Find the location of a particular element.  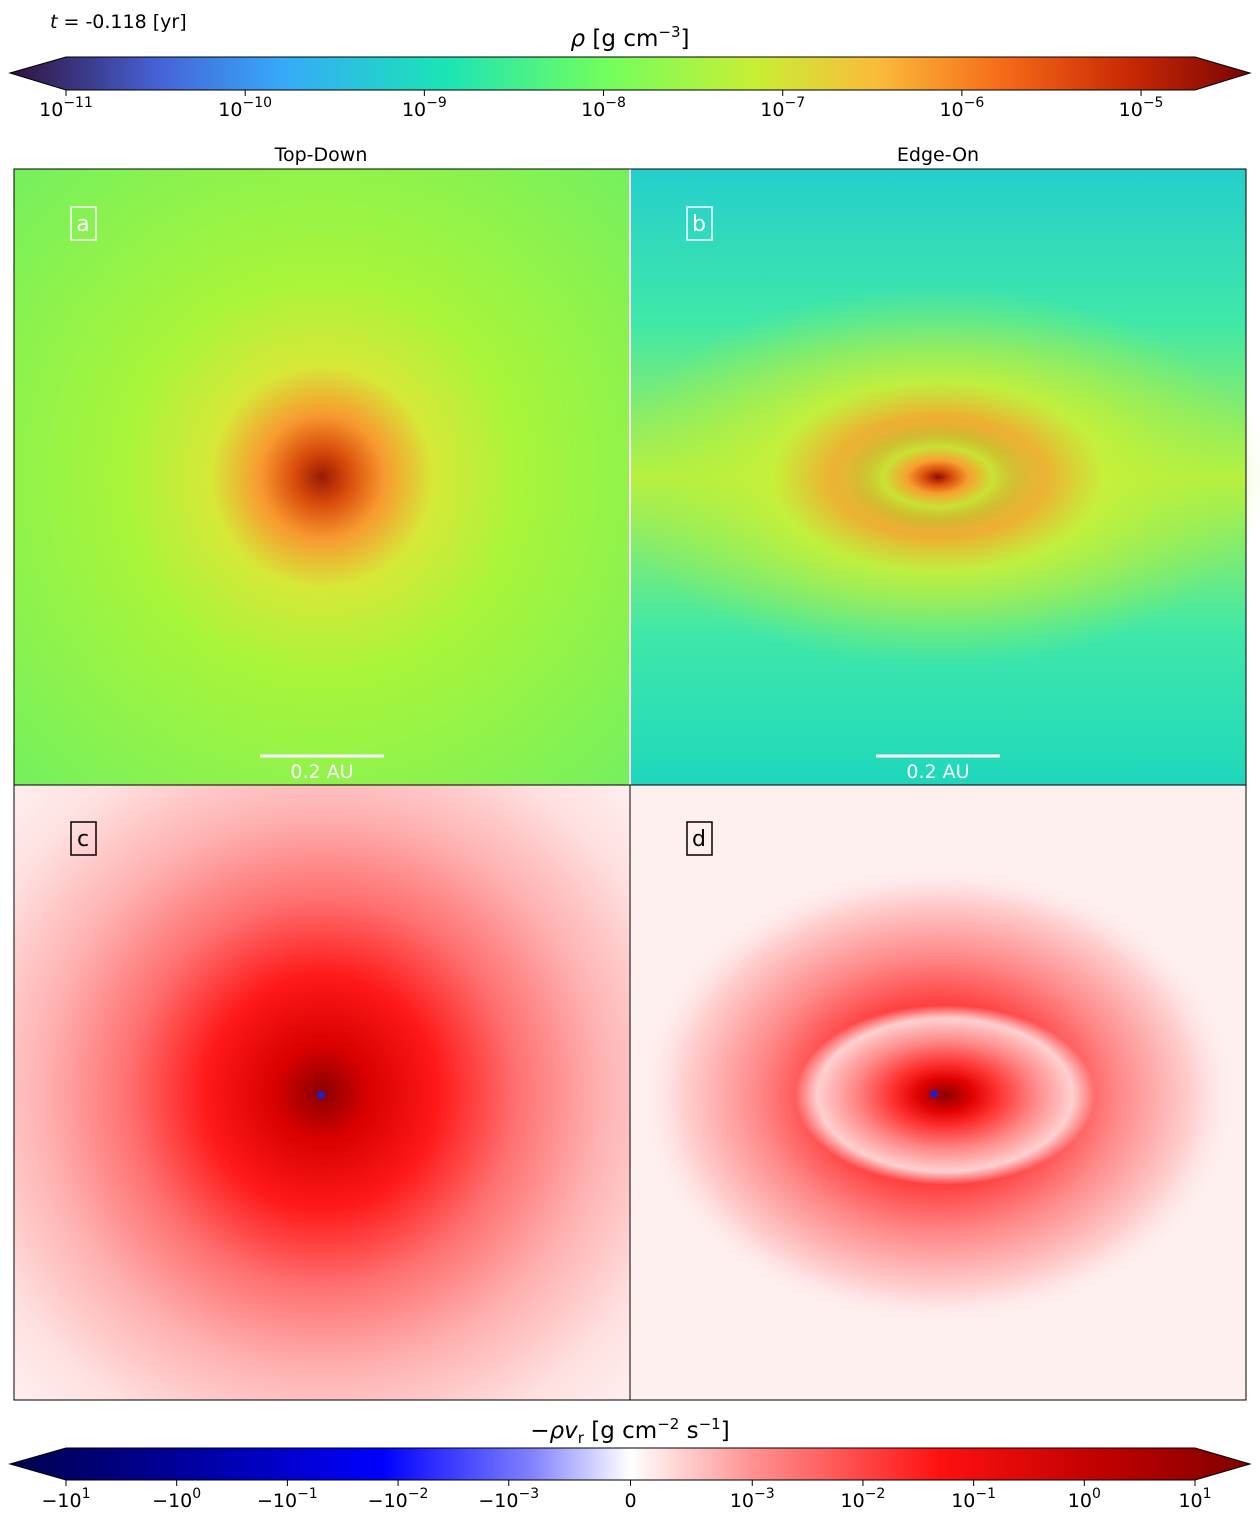

tick-label: −10−3 is located at coordinates (508, 1499).